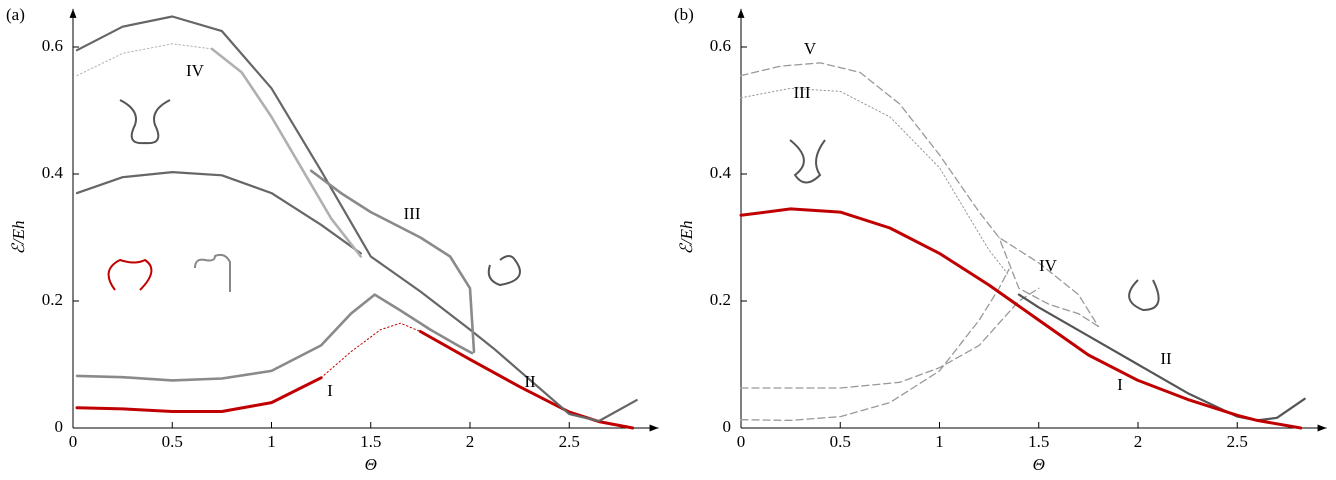  What do you see at coordinates (15, 14) in the screenshot?
I see `panel-label: (a)` at bounding box center [15, 14].